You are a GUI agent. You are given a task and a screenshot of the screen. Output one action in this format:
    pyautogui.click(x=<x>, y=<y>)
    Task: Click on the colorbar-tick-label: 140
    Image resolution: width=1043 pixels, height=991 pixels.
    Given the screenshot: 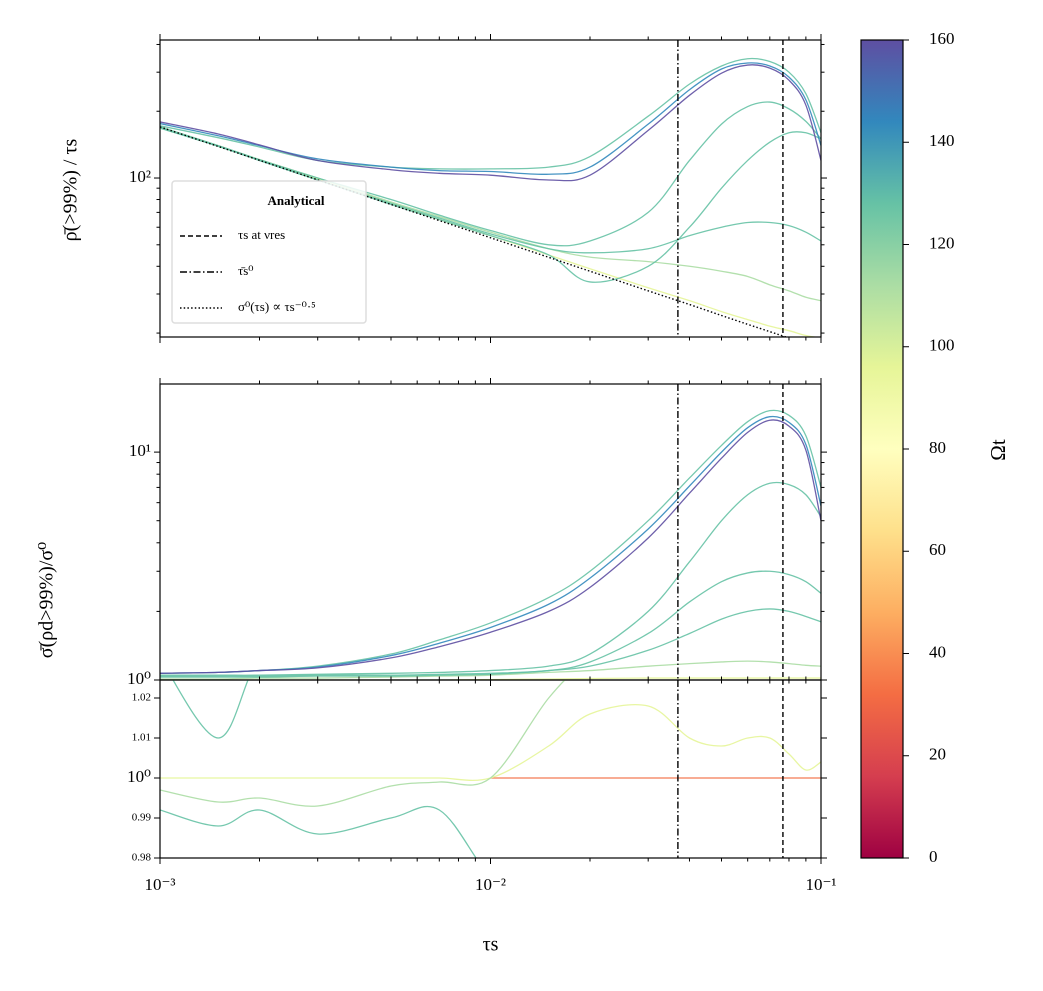 What is the action you would take?
    pyautogui.click(x=942, y=140)
    